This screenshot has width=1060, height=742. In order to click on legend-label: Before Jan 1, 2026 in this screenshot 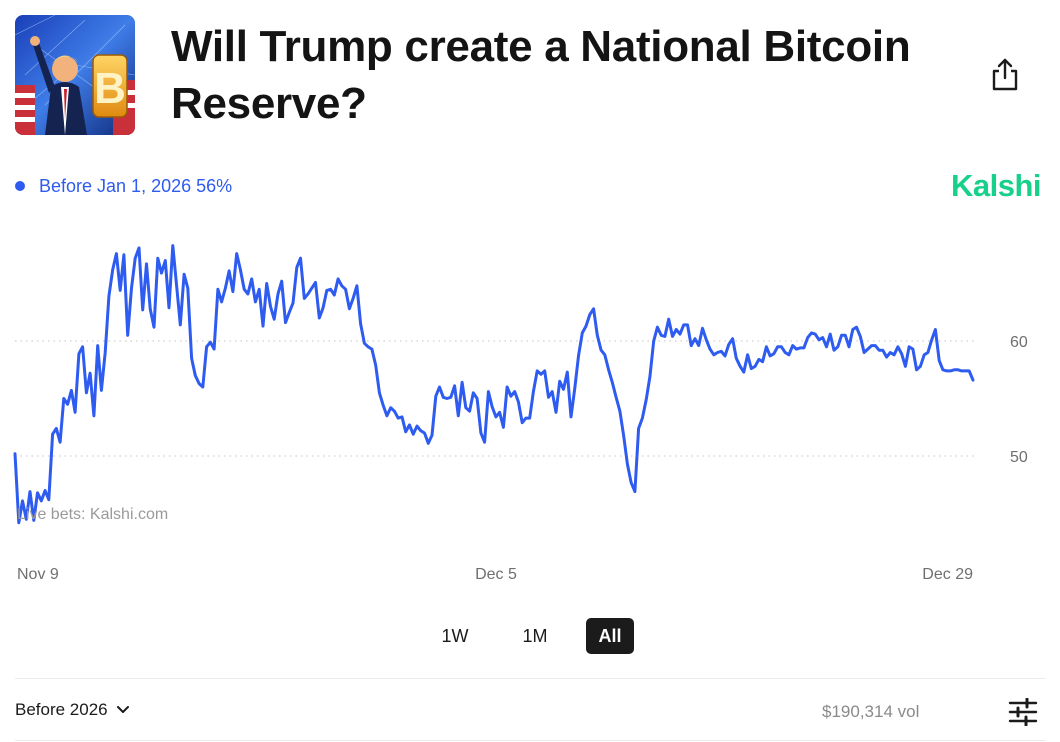, I will do `click(115, 185)`.